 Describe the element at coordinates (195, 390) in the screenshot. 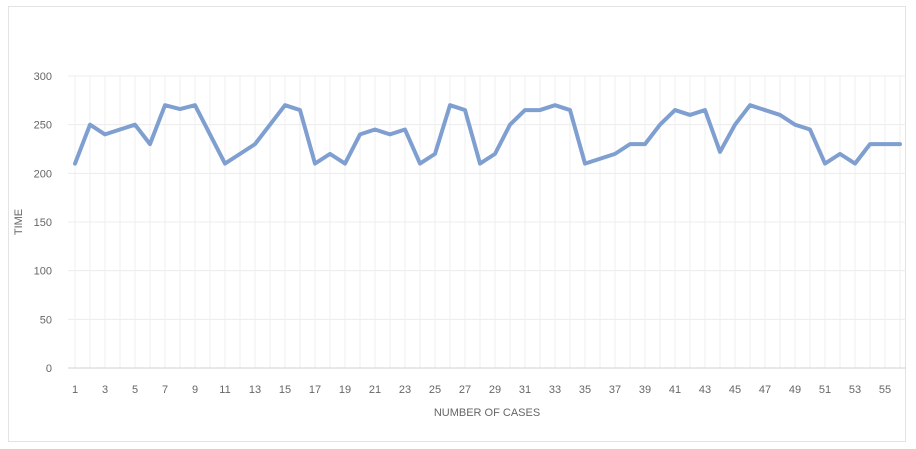

I see `x-tick-label: 9` at that location.